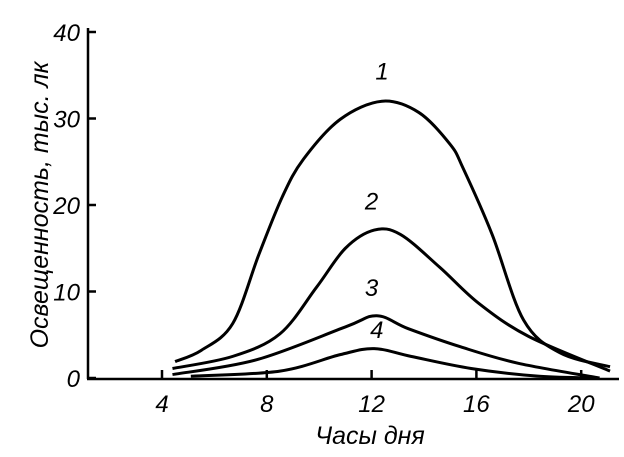 This screenshot has width=624, height=457. Describe the element at coordinates (376, 330) in the screenshot. I see `curve-label-4: 4` at that location.